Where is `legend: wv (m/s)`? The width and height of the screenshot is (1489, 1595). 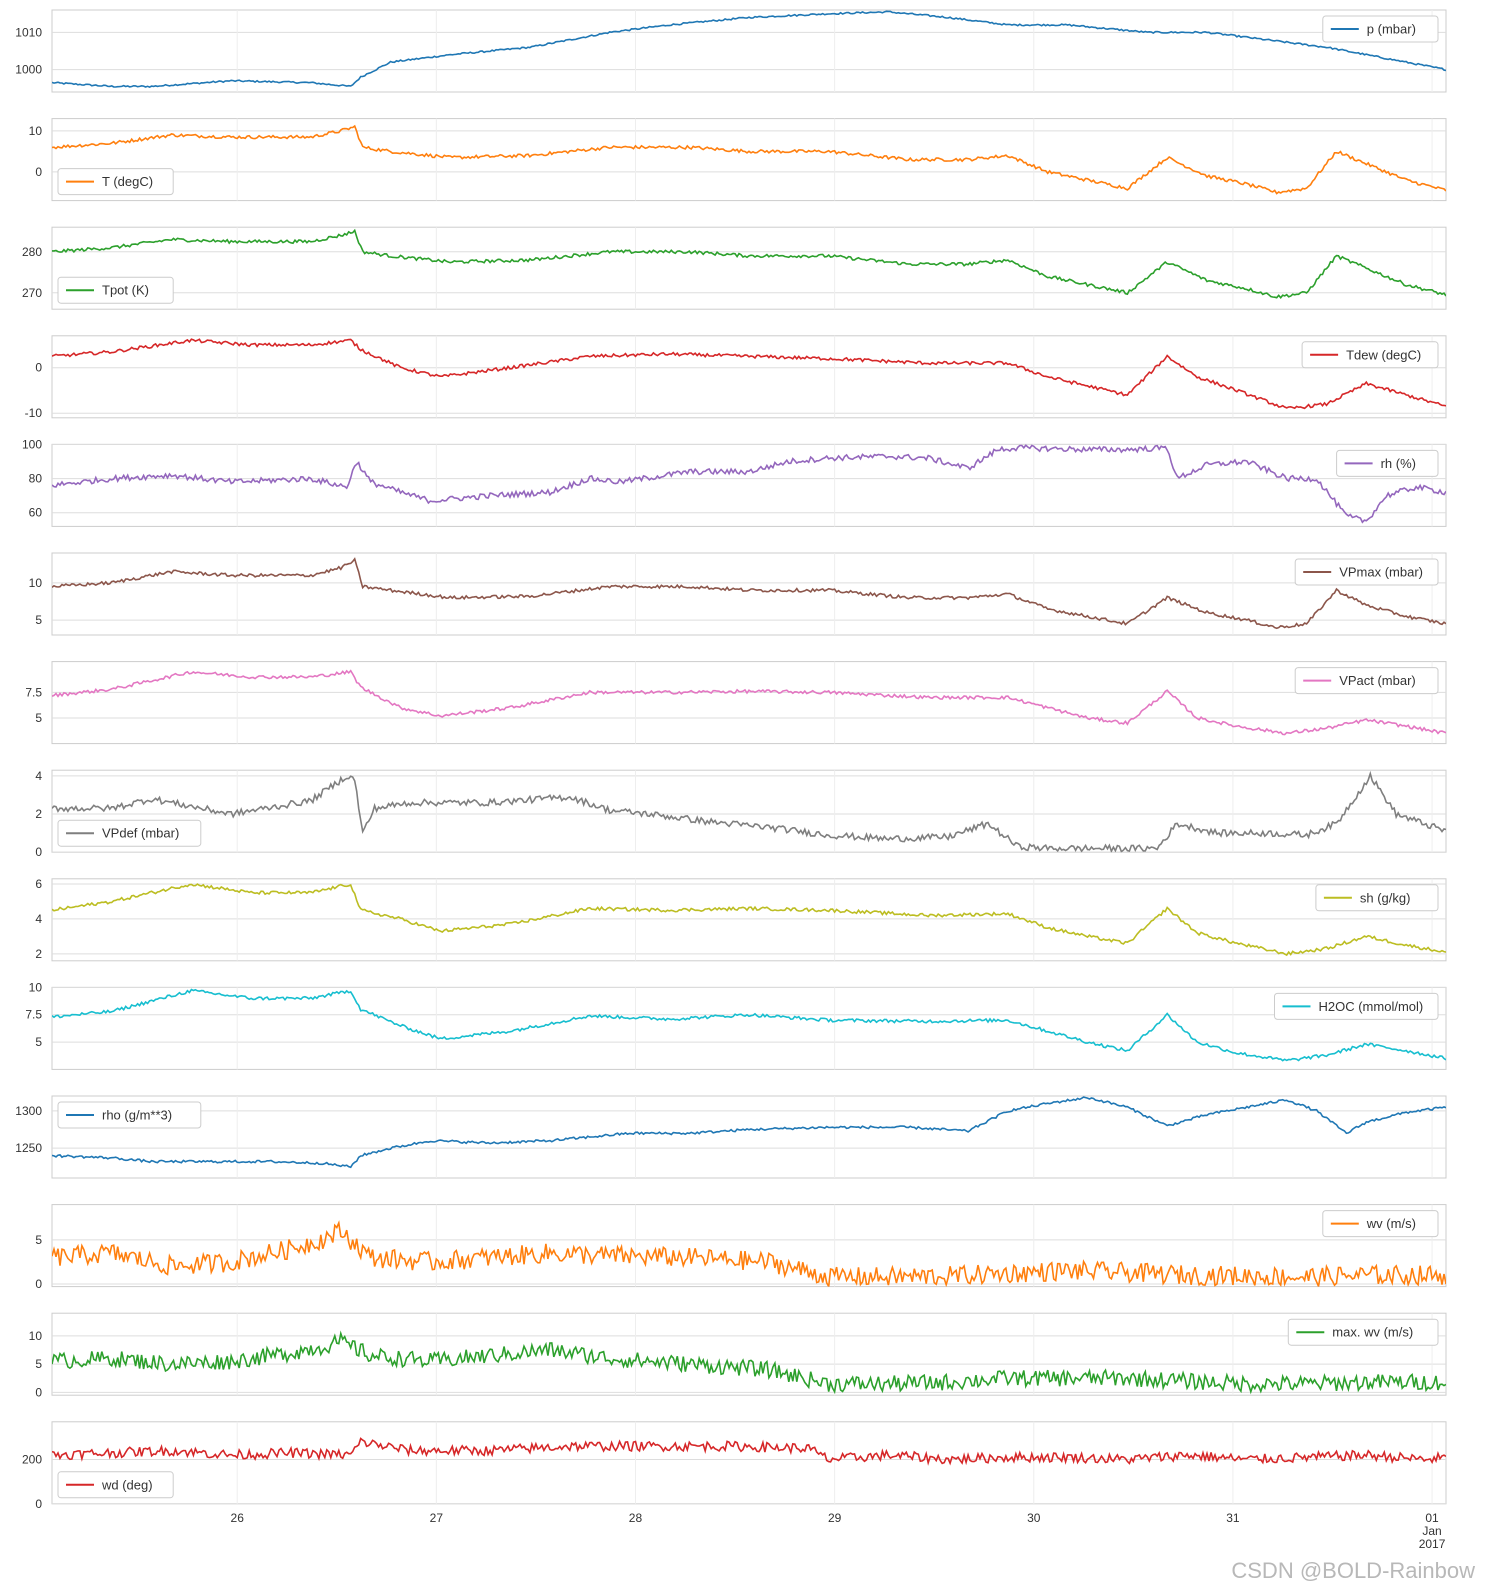 legend: wv (m/s) is located at coordinates (1380, 1224).